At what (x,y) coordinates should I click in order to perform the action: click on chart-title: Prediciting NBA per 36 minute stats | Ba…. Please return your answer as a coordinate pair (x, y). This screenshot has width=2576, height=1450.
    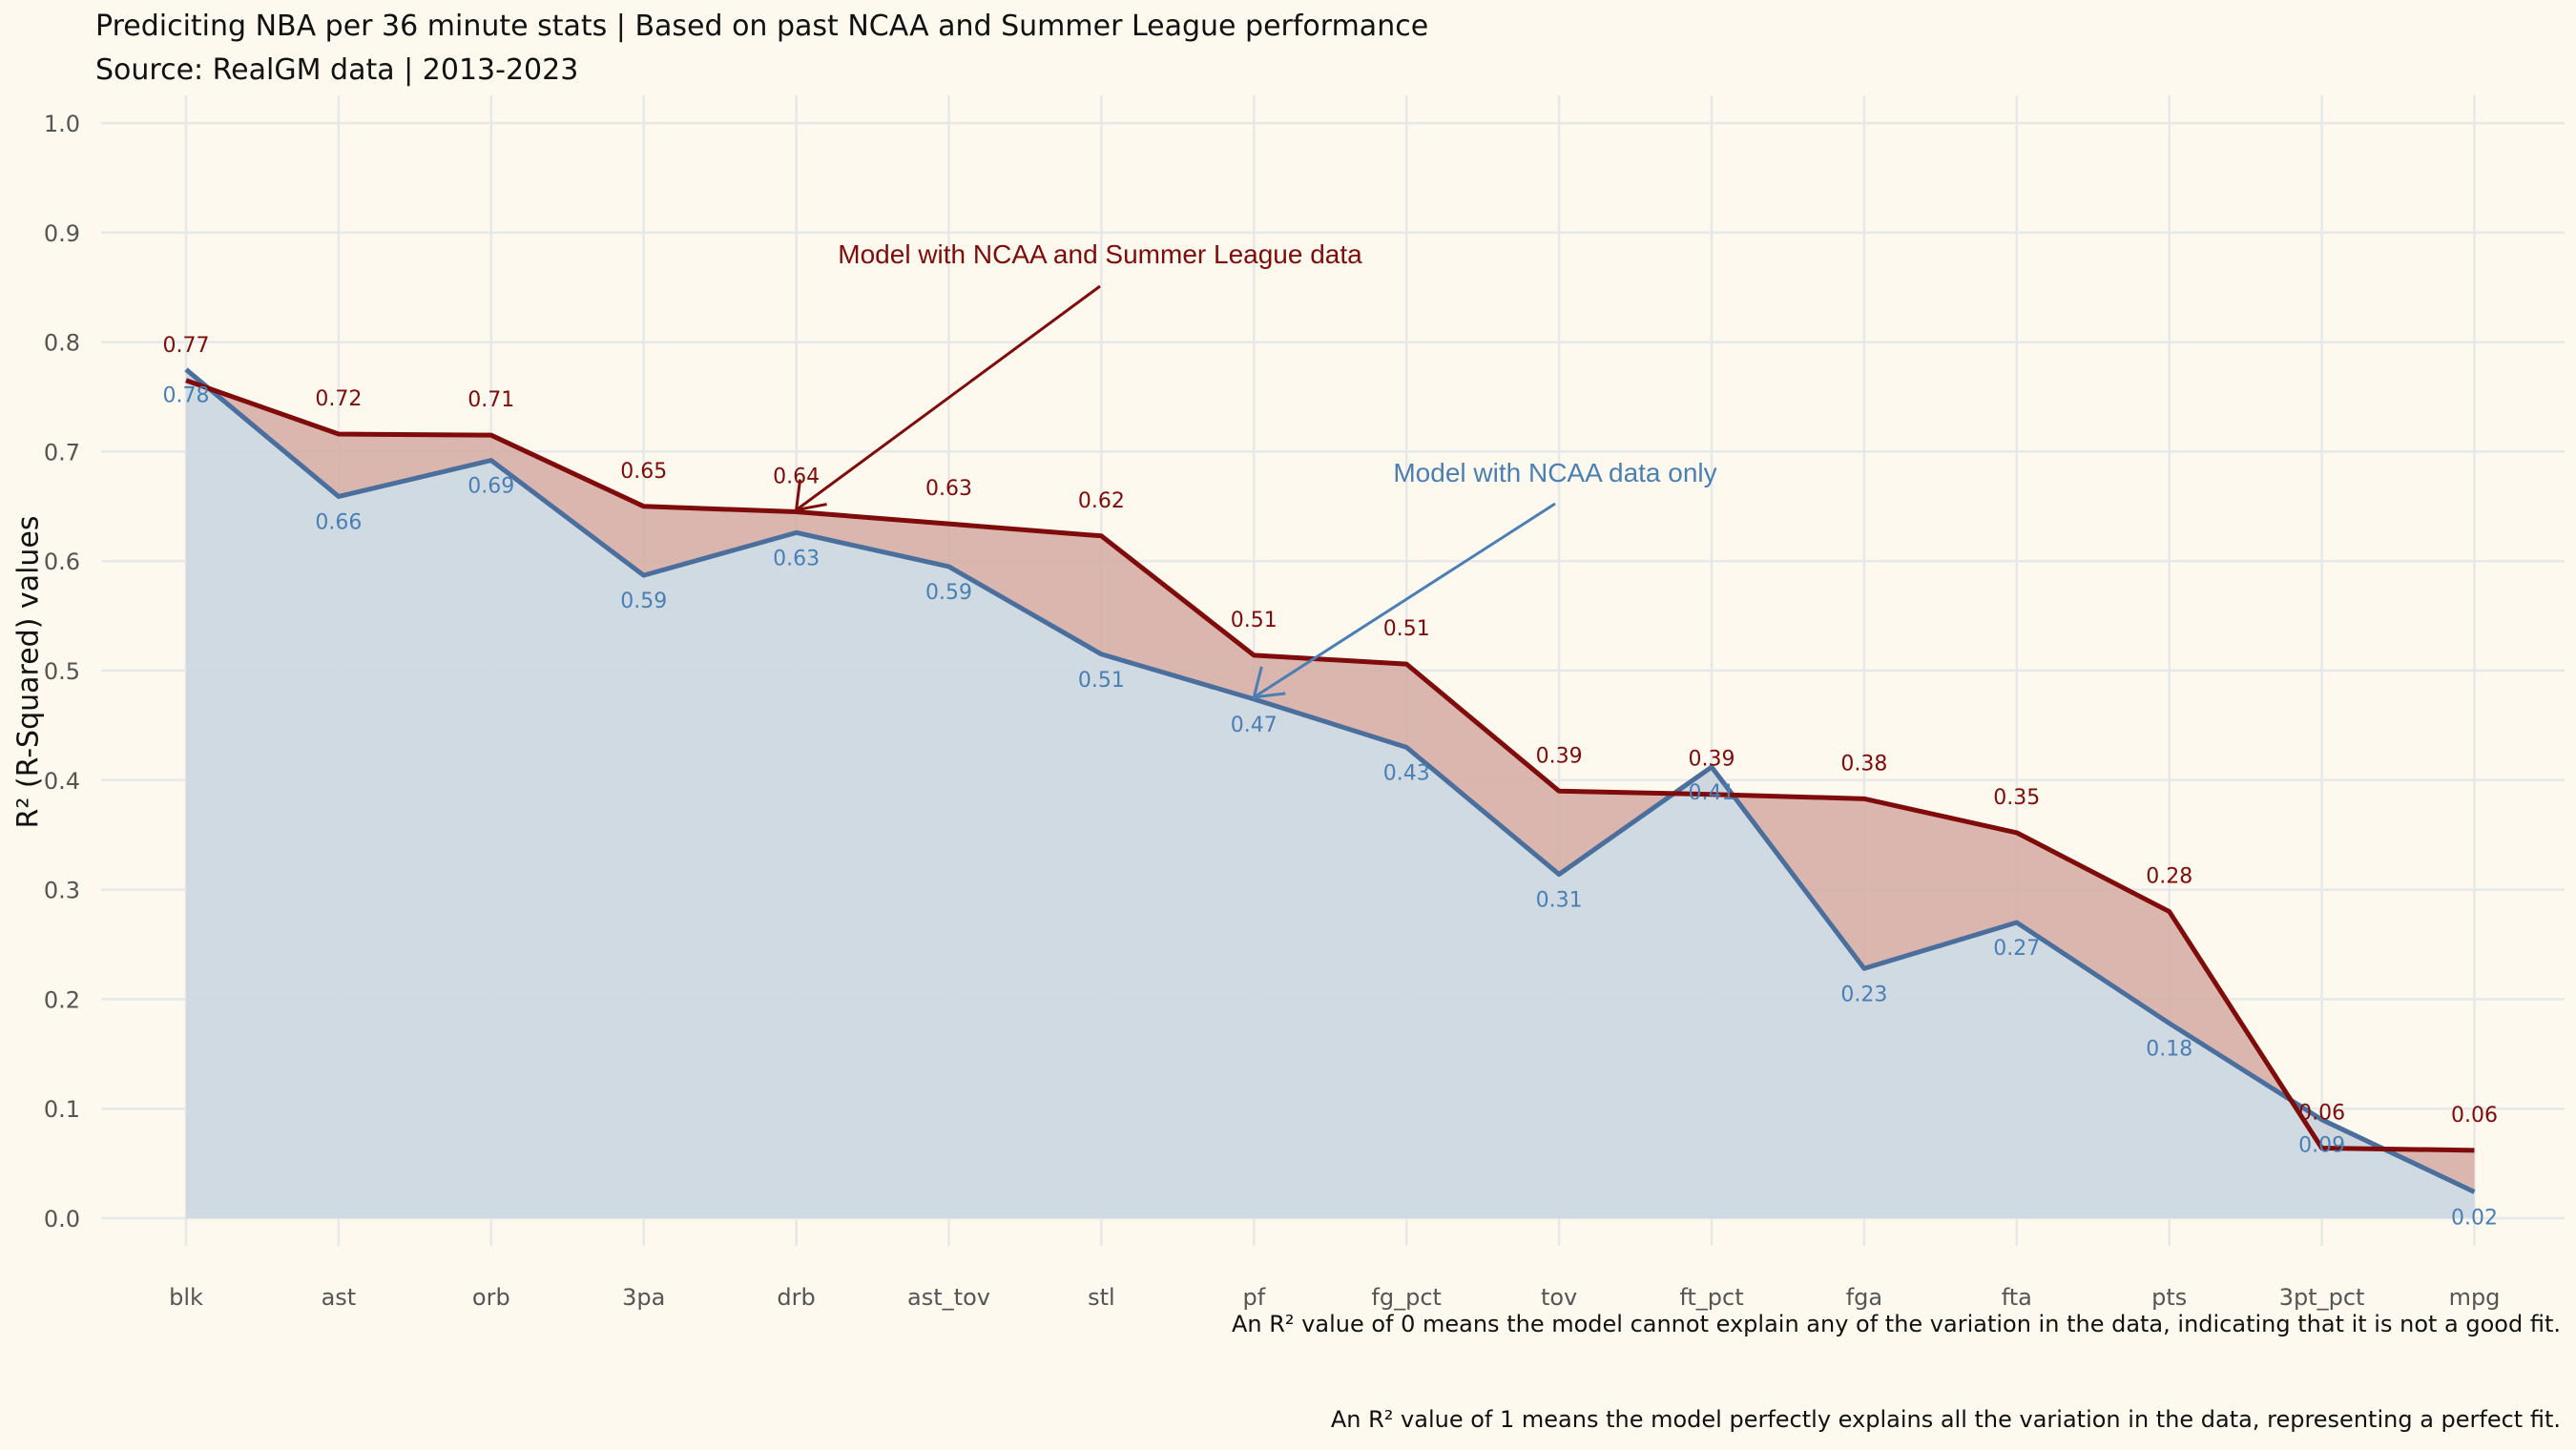
    Looking at the image, I should click on (762, 27).